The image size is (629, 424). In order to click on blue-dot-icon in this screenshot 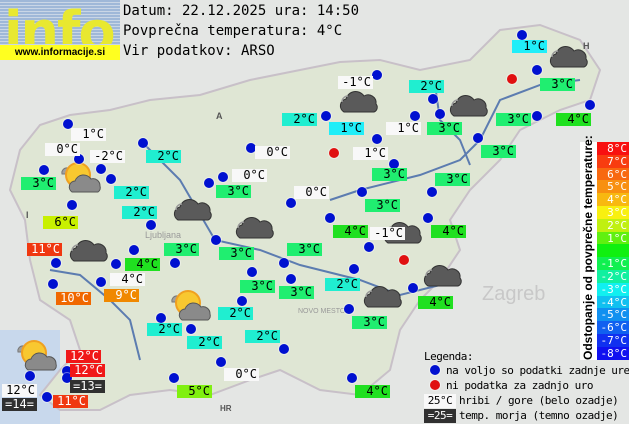, I will do `click(435, 370)`.